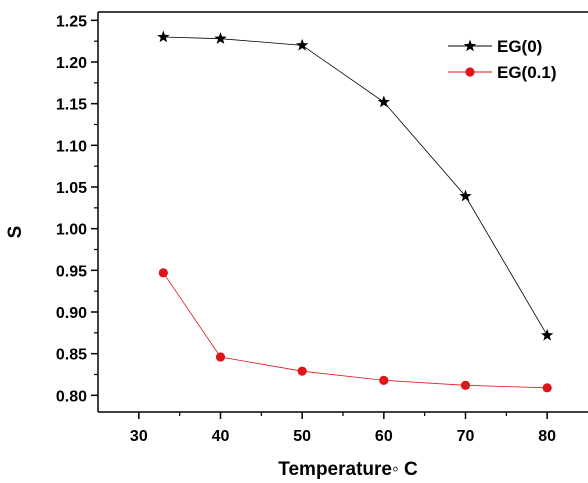 The height and width of the screenshot is (483, 588). Describe the element at coordinates (470, 45) in the screenshot. I see `legend-star-marker` at that location.